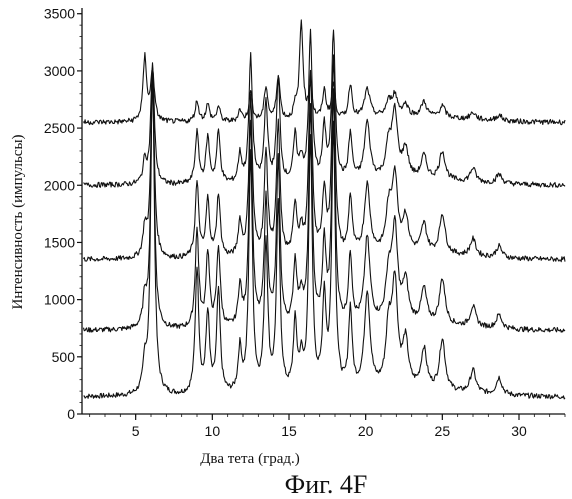 The width and height of the screenshot is (572, 499). I want to click on y-tick-label: 3500, so click(59, 14).